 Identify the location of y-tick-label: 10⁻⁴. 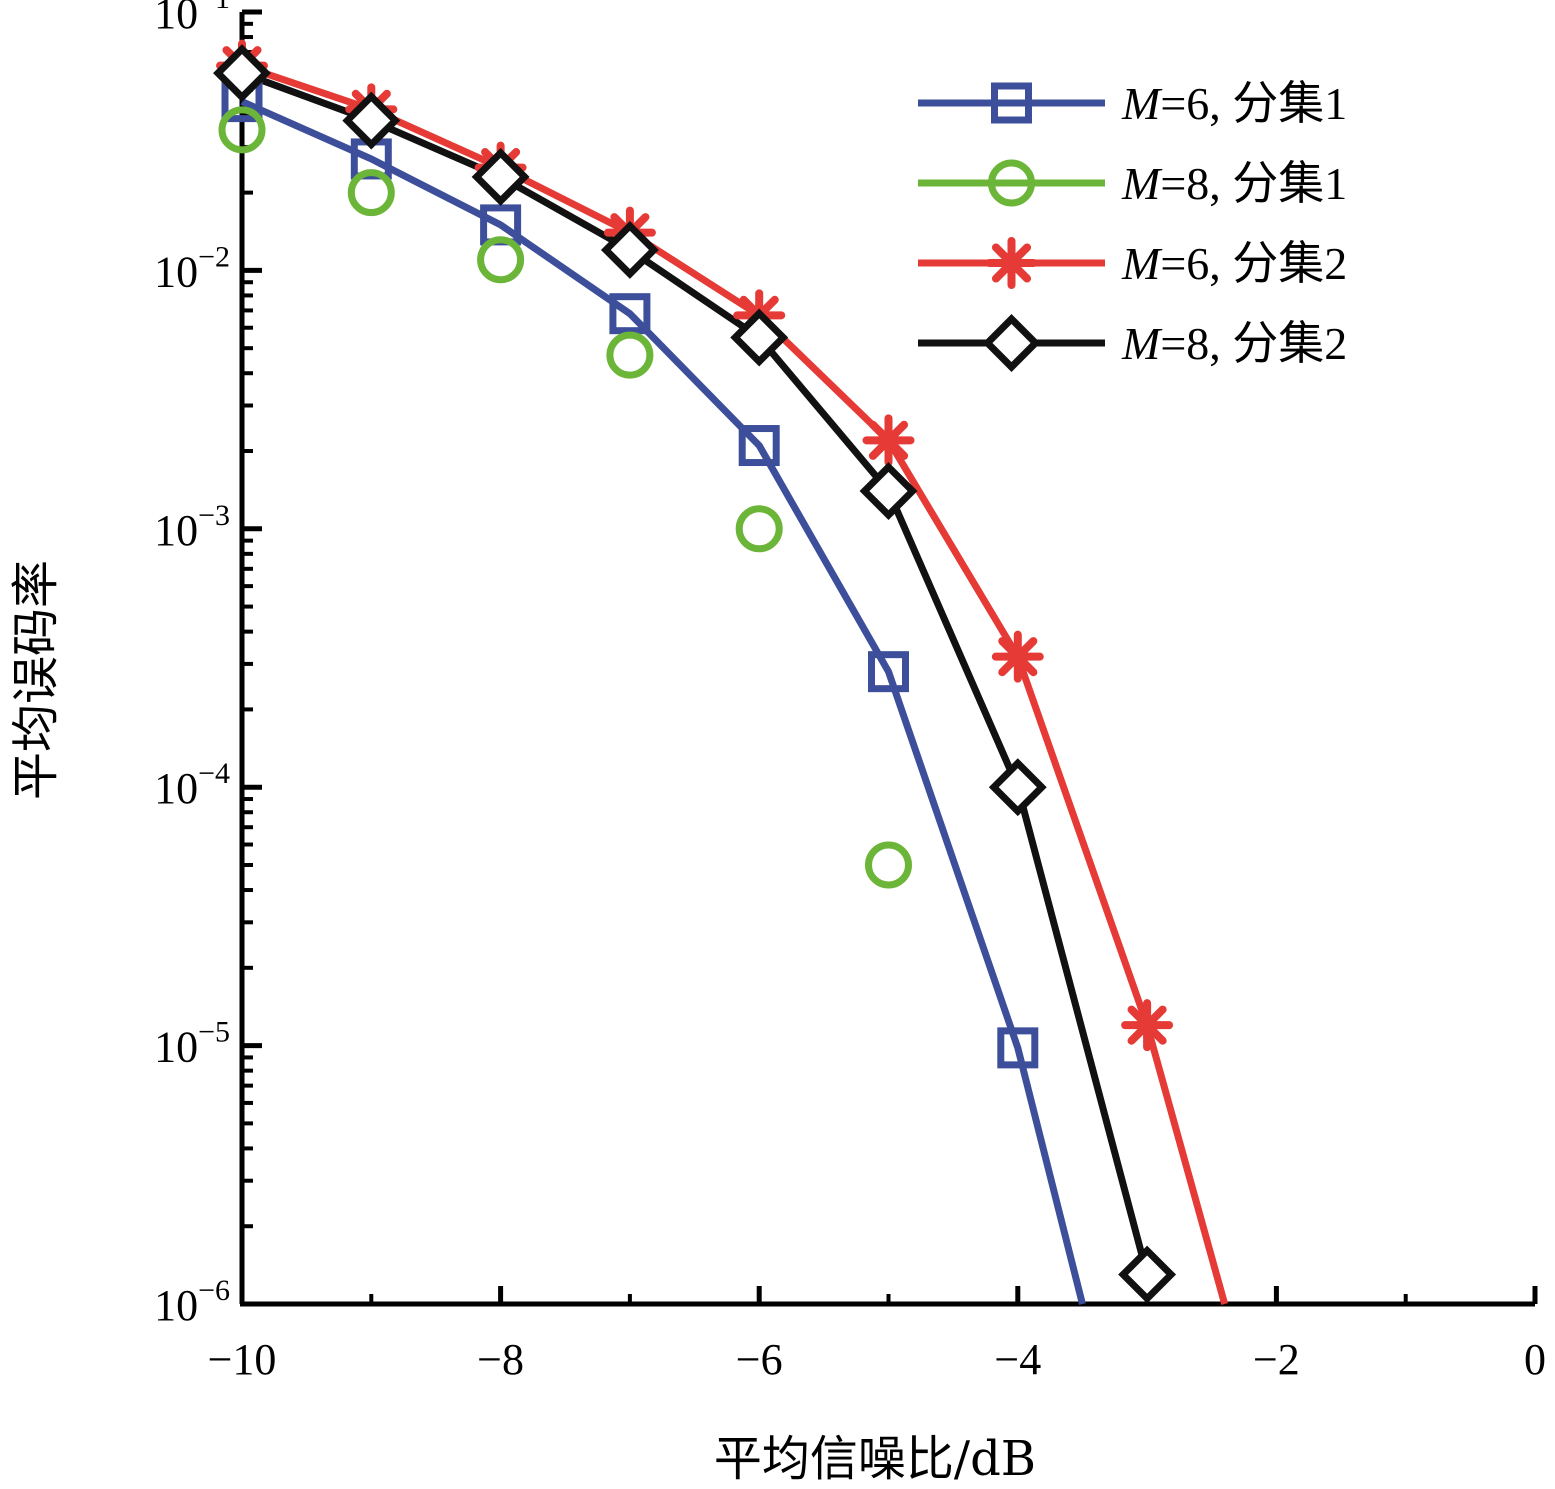
(192, 785).